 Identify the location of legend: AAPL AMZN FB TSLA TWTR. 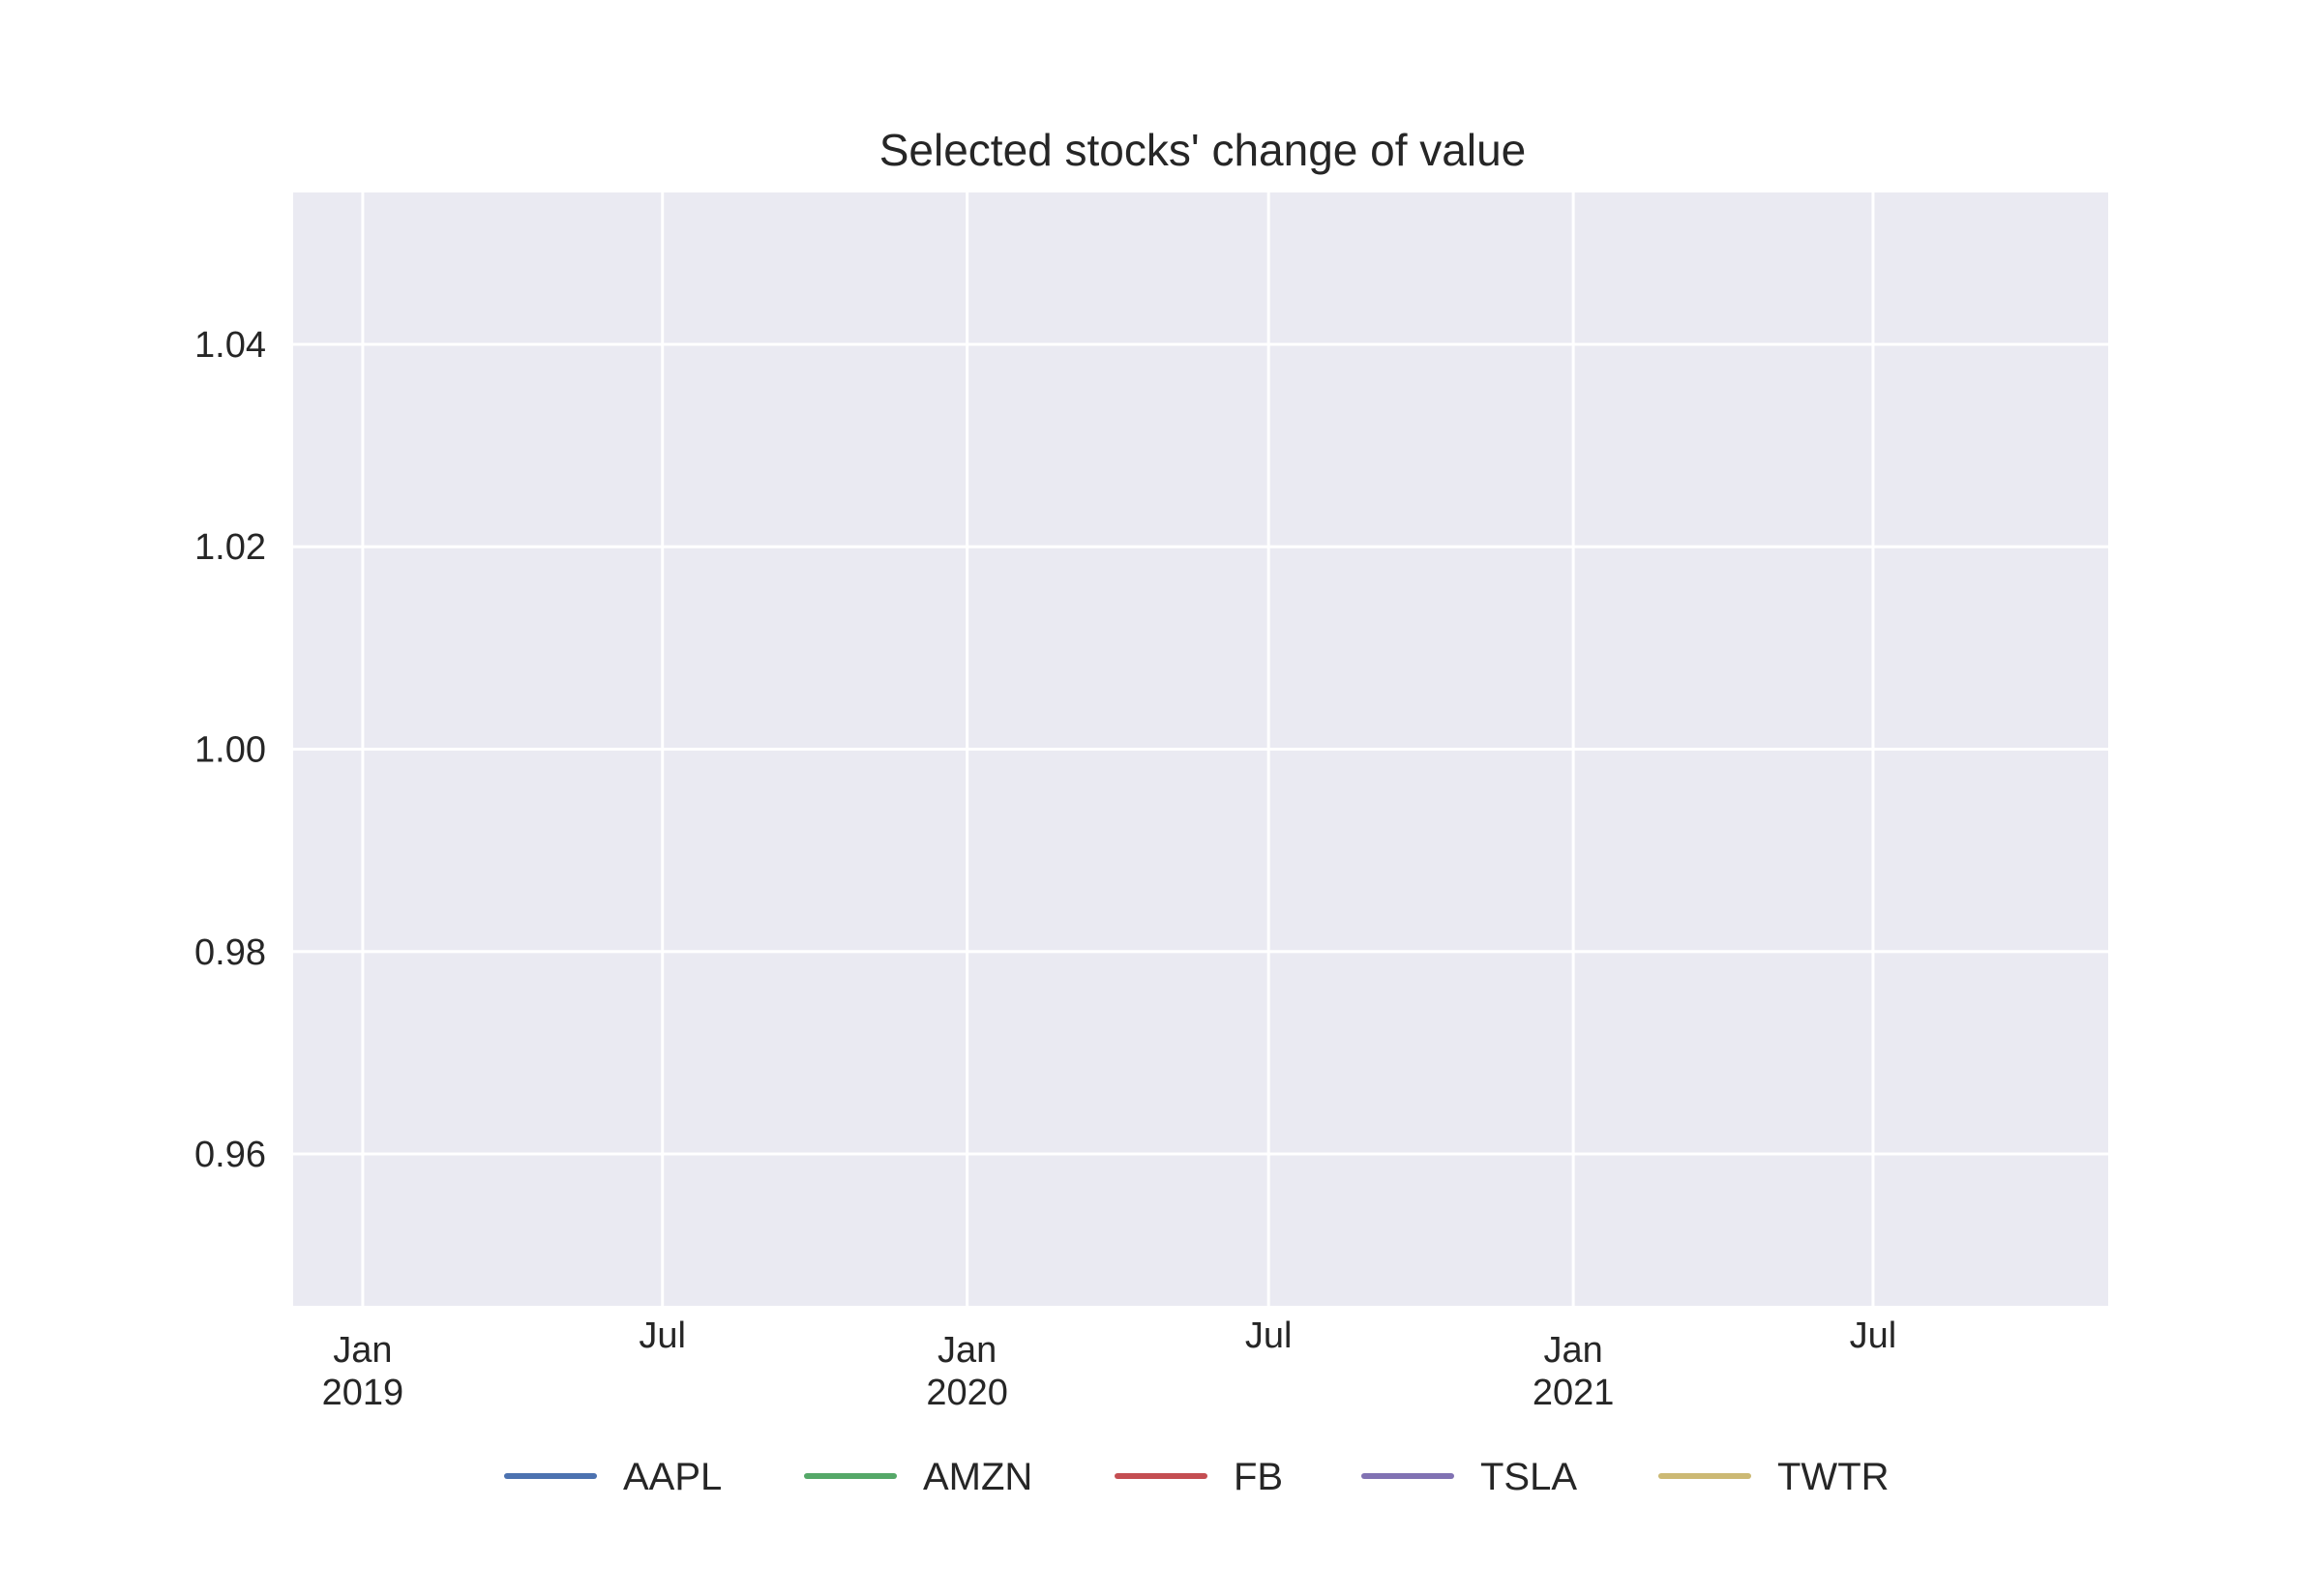
(1197, 1477).